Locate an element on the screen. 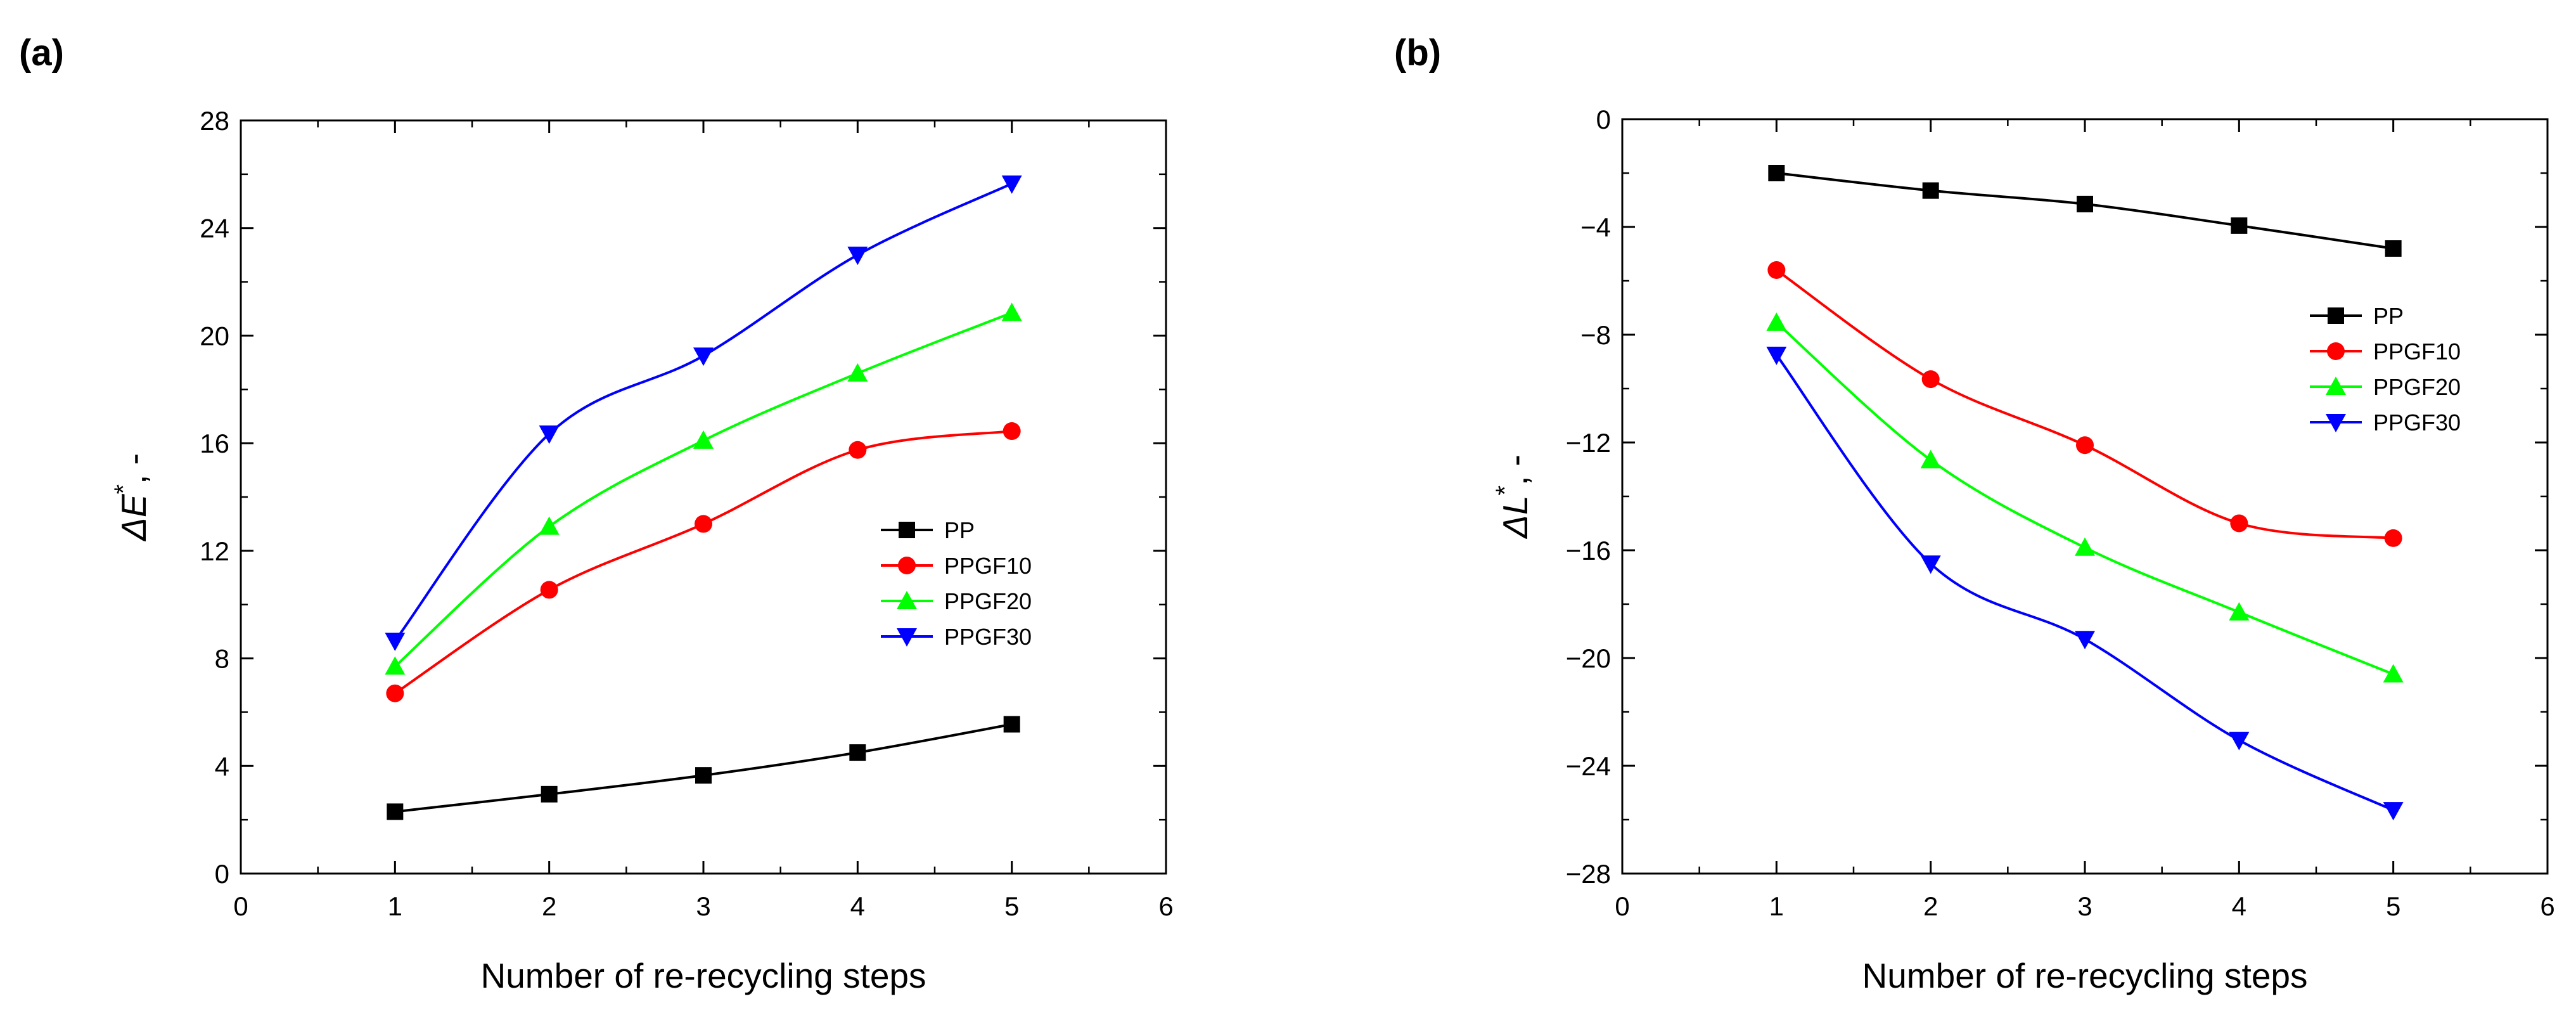 The height and width of the screenshot is (1020, 2576). panel-label: (a) is located at coordinates (41, 53).